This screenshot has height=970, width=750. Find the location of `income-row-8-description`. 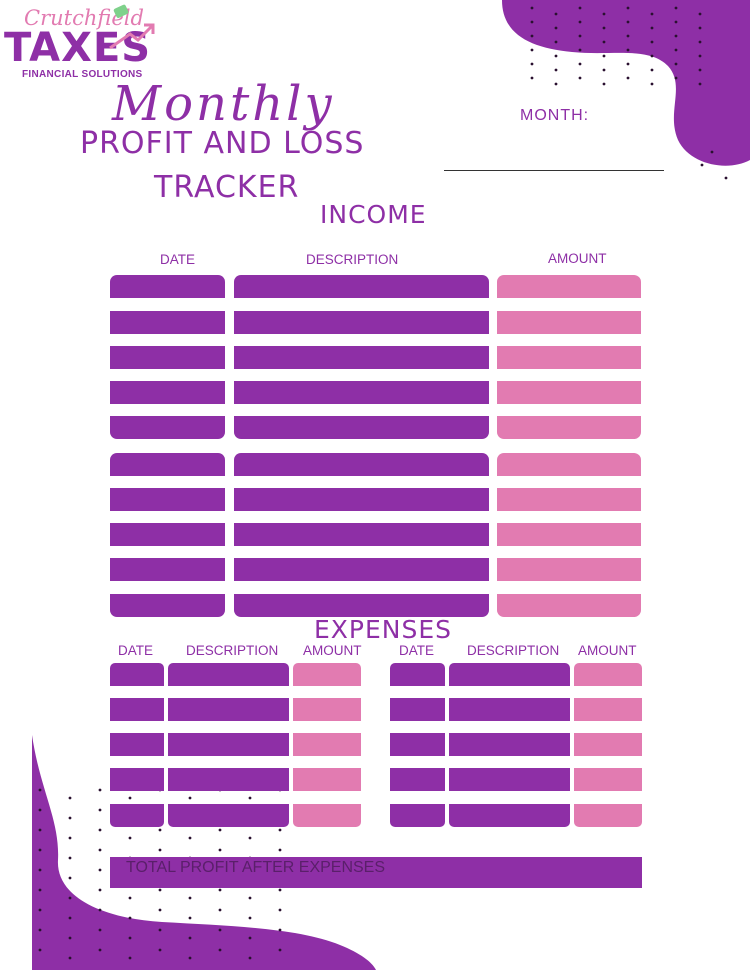

income-row-8-description is located at coordinates (361, 534).